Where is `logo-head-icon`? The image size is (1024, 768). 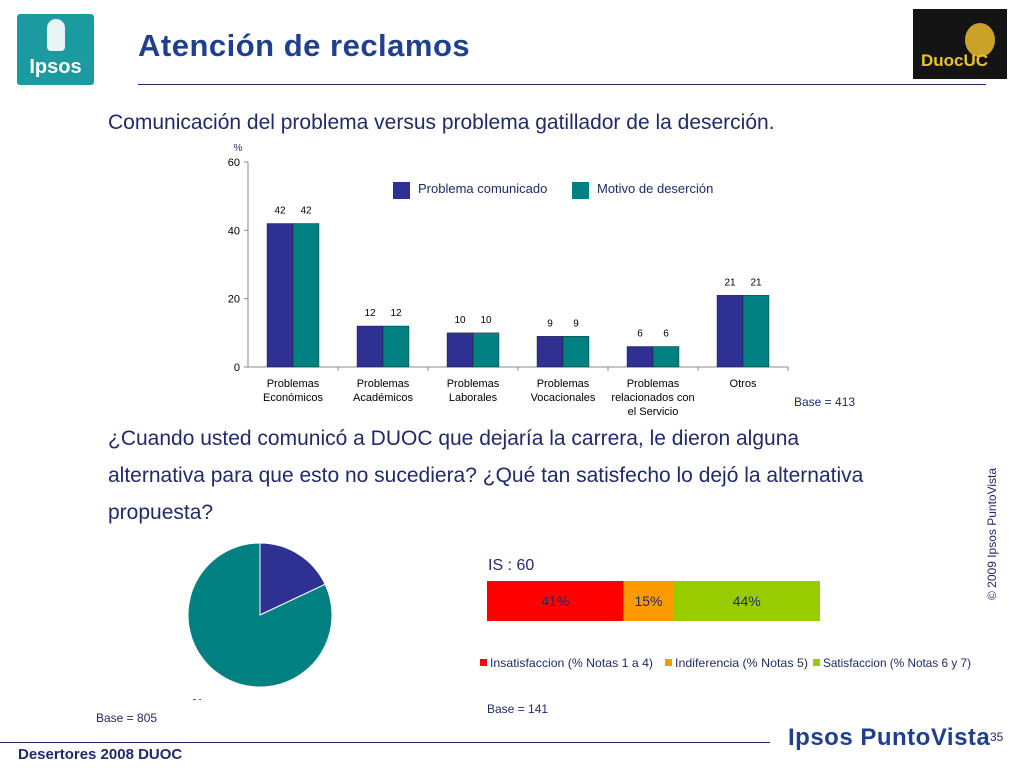
logo-head-icon is located at coordinates (56, 35).